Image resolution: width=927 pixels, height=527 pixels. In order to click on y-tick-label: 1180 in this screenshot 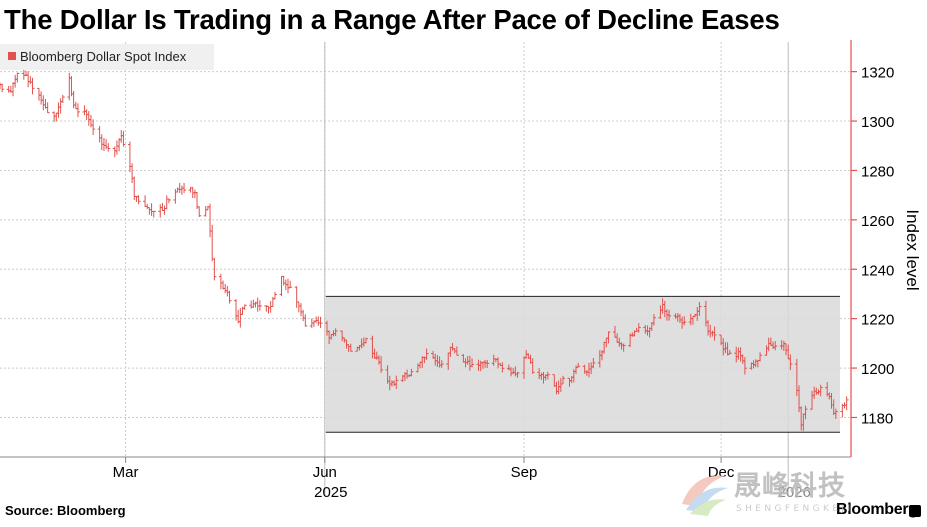, I will do `click(877, 418)`.